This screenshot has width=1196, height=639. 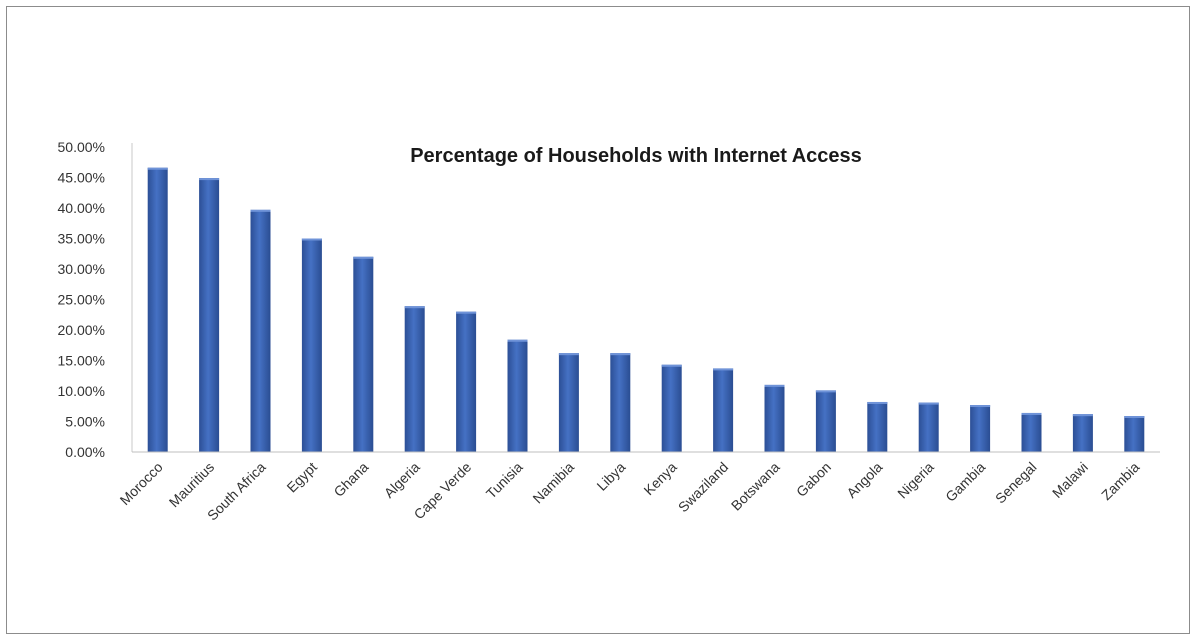 I want to click on y-tick-label: 10.00%, so click(x=81, y=391).